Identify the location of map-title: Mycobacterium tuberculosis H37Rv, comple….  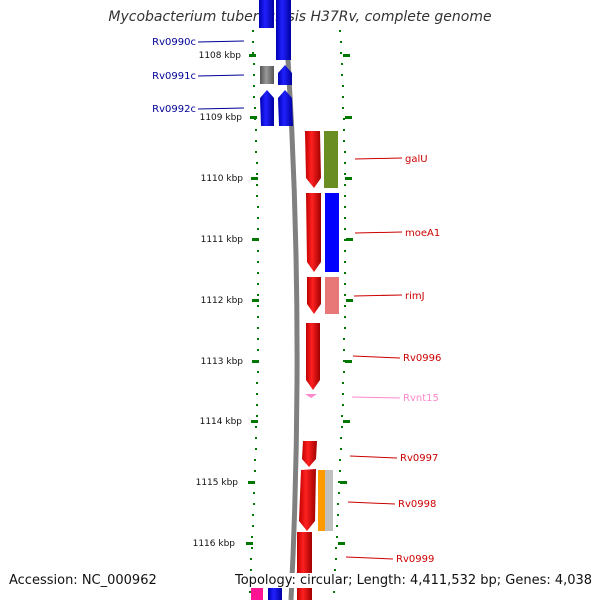
(300, 17).